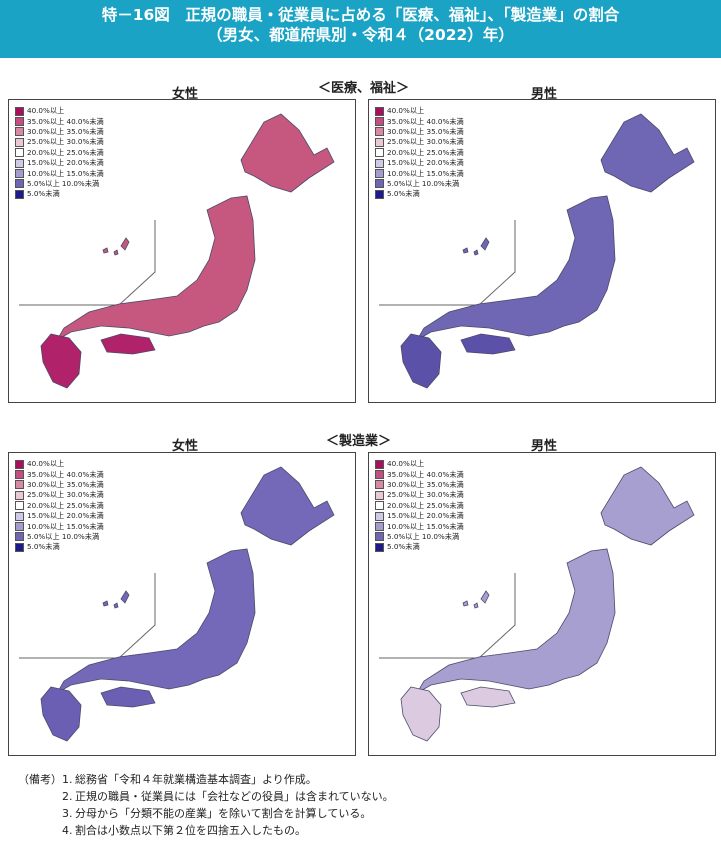 The height and width of the screenshot is (850, 721). Describe the element at coordinates (67, 779) in the screenshot. I see `note-number: 1.` at that location.